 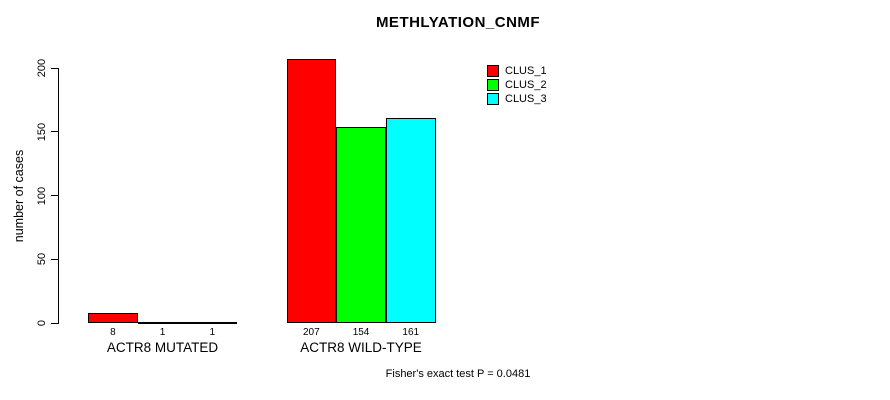 What do you see at coordinates (526, 84) in the screenshot?
I see `legend-label: CLUS_2` at bounding box center [526, 84].